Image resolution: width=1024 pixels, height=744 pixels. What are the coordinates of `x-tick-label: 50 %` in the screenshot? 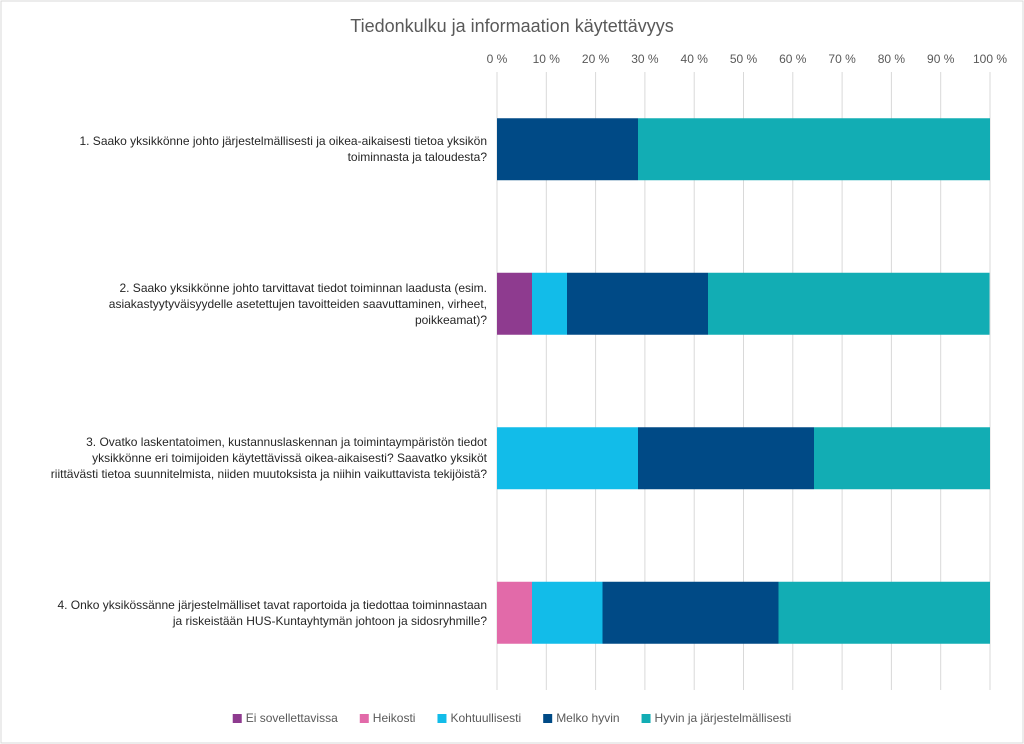 It's located at (744, 59).